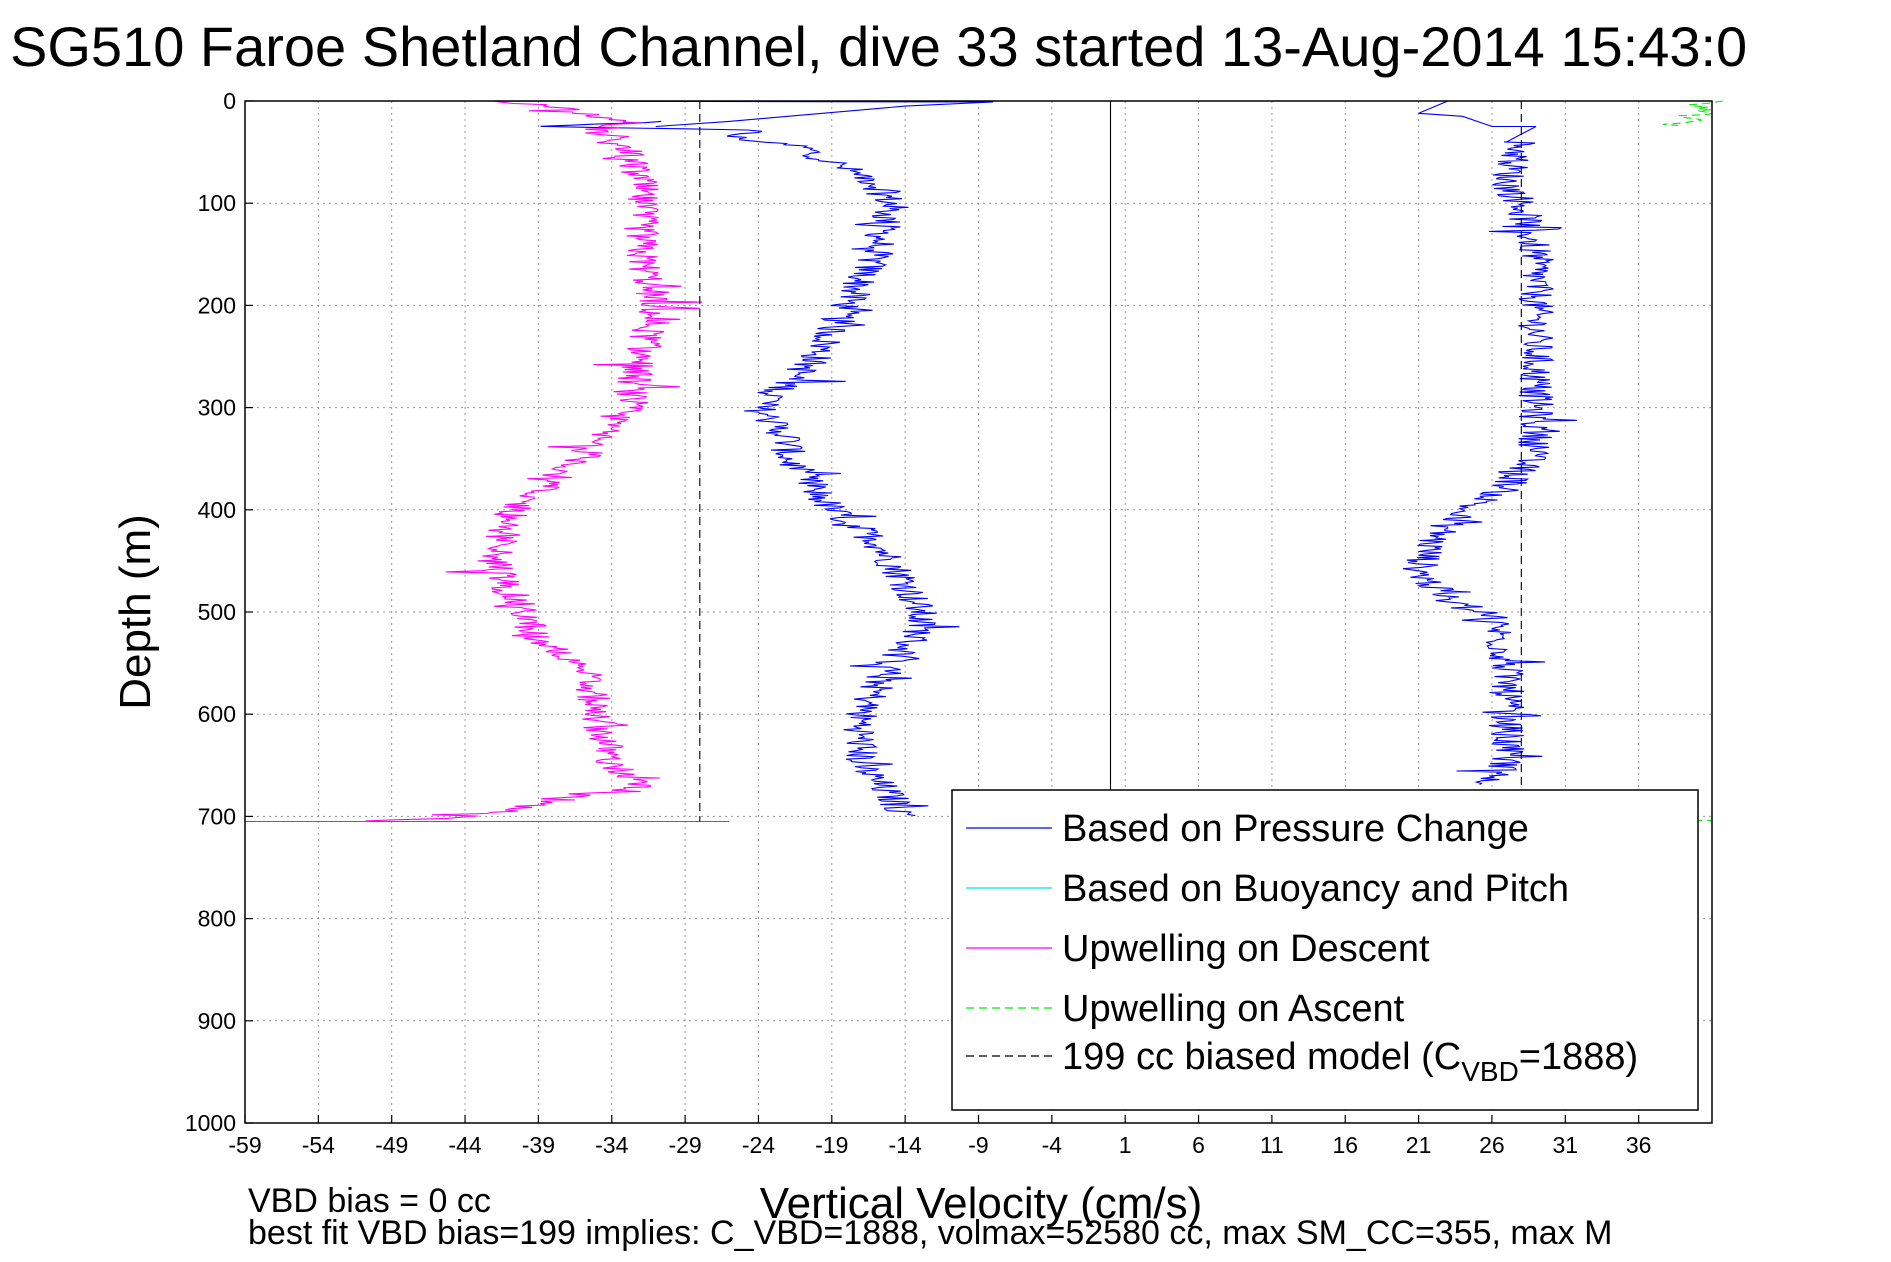  I want to click on x-tick-label: 11, so click(1272, 1145).